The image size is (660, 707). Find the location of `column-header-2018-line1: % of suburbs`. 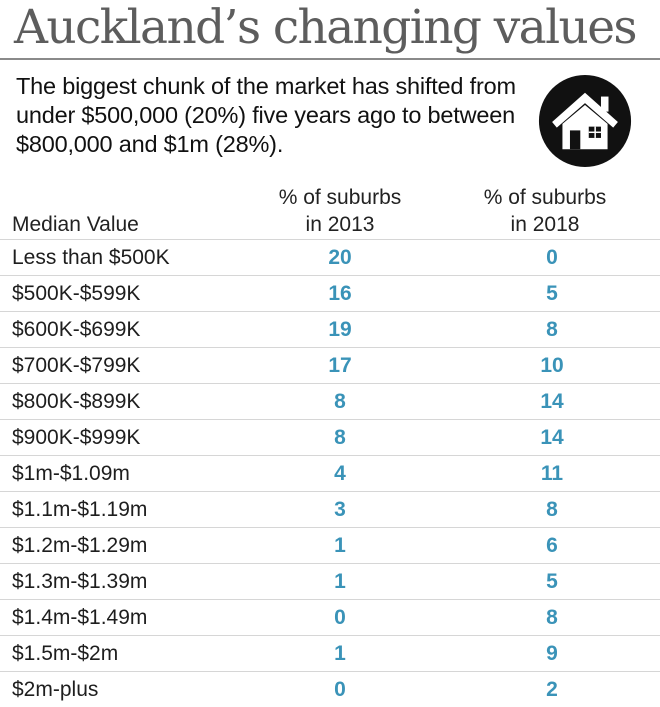

column-header-2018-line1: % of suburbs is located at coordinates (545, 197).